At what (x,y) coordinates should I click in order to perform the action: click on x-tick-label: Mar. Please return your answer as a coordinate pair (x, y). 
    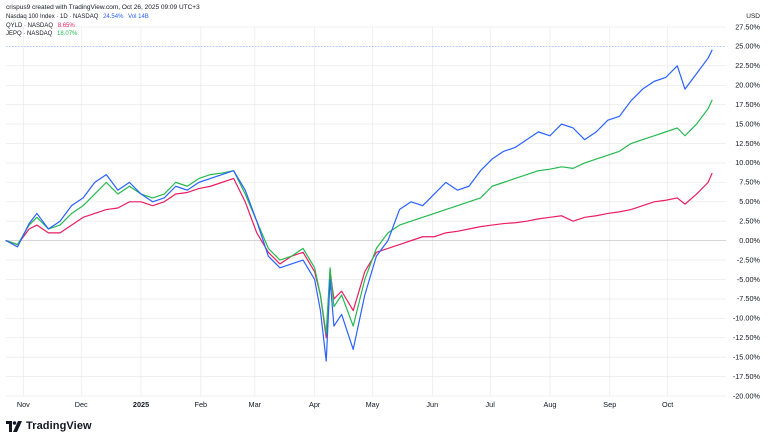
    Looking at the image, I should click on (255, 404).